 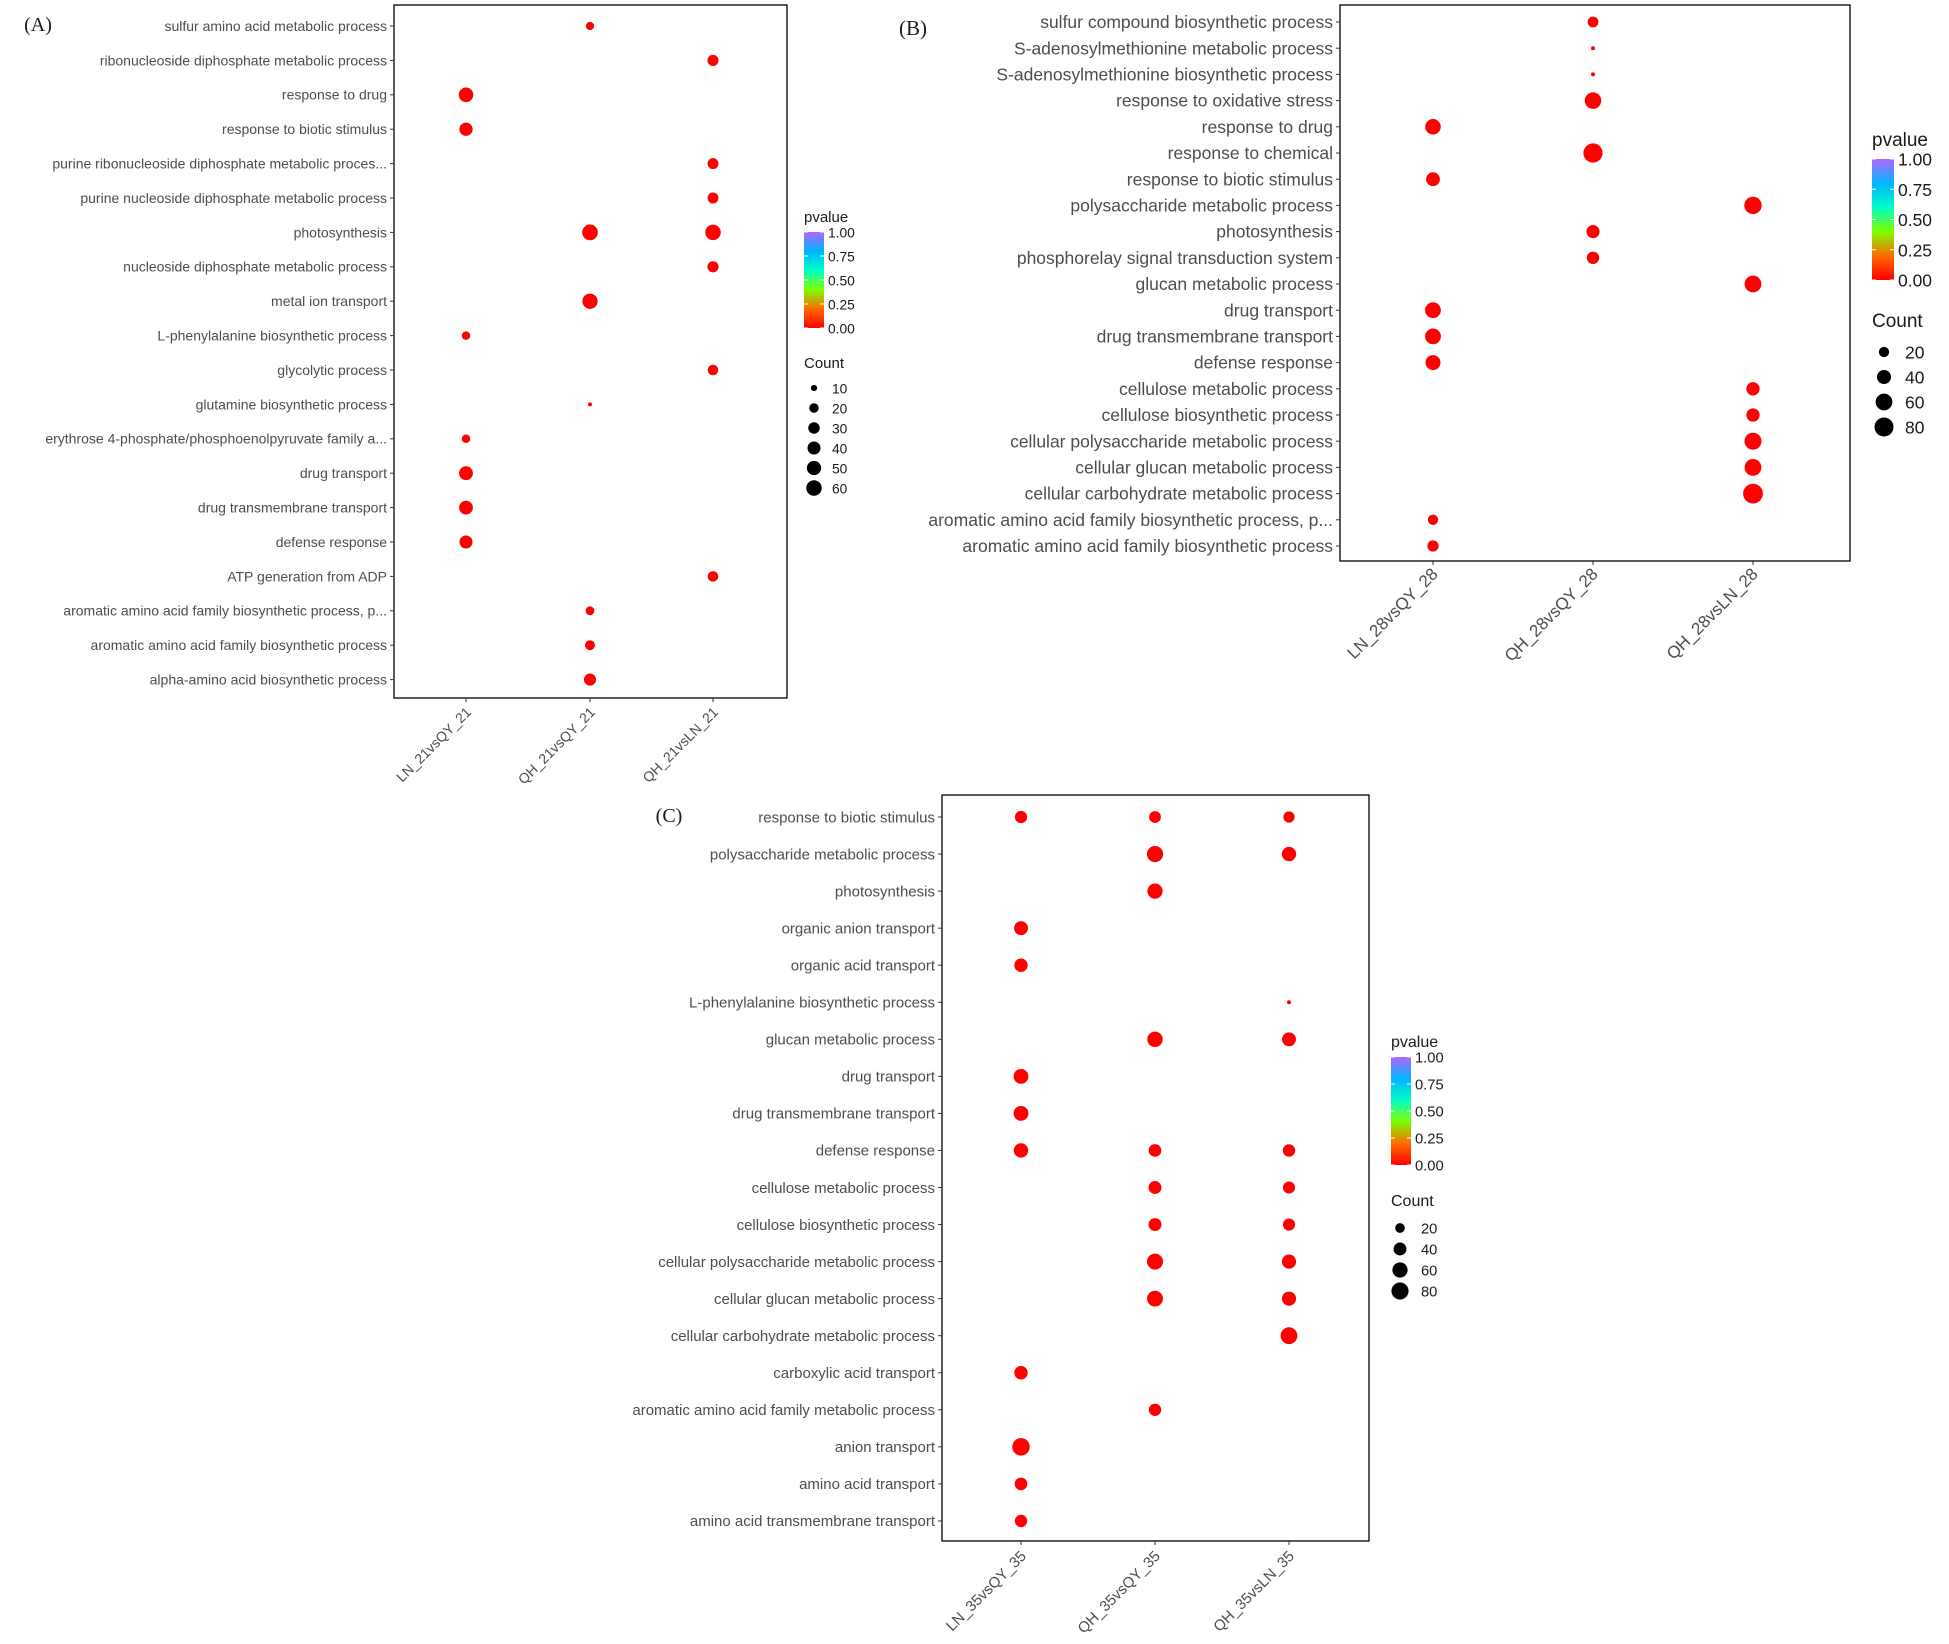 I want to click on y-label-phosphorelay-signal-transduction-system: phosphorelay signal transduction system, so click(x=1175, y=258).